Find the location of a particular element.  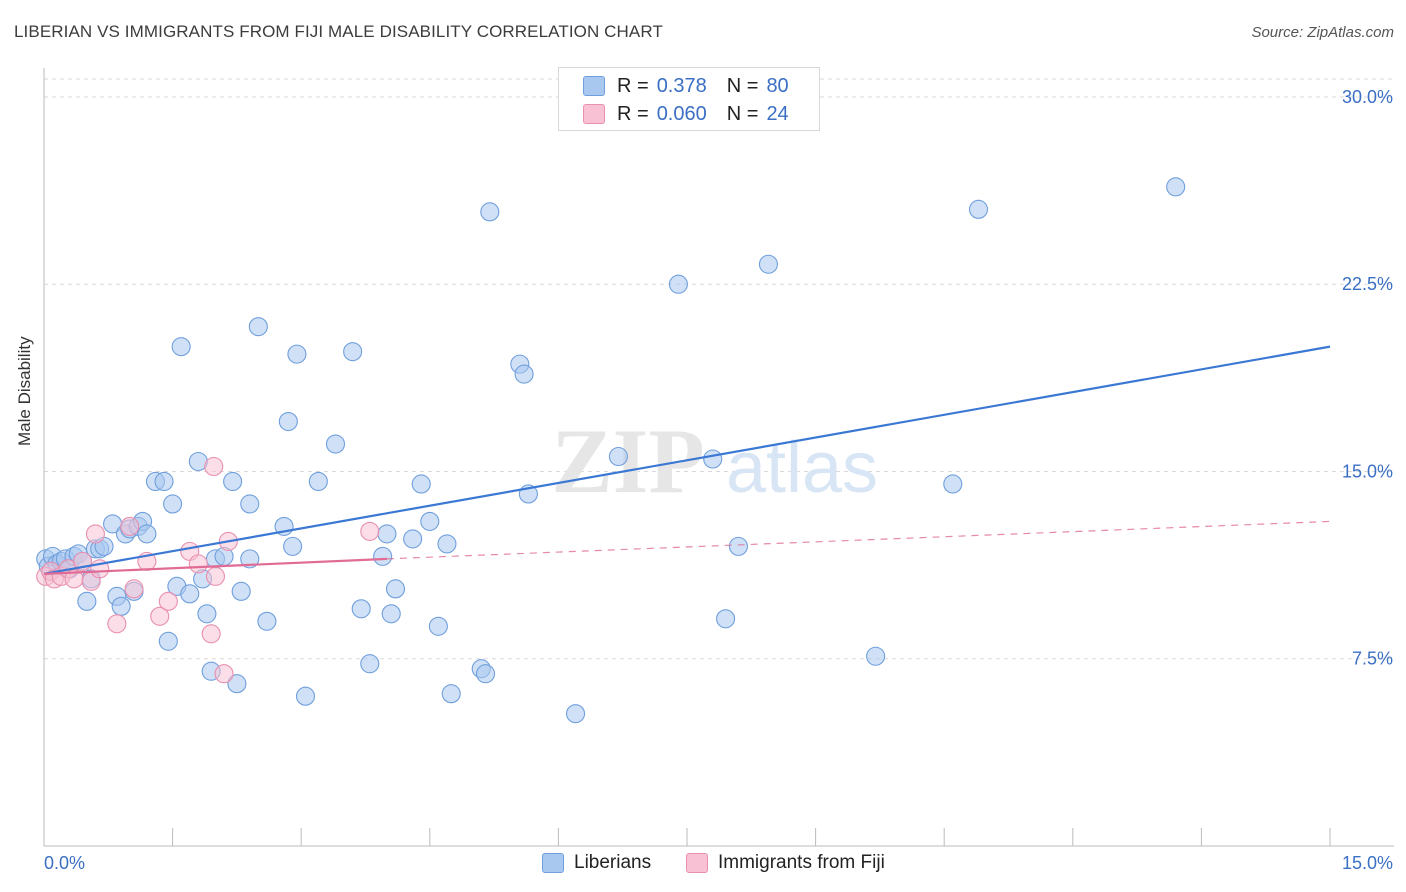

trend-line-fiji is located at coordinates (215, 566).